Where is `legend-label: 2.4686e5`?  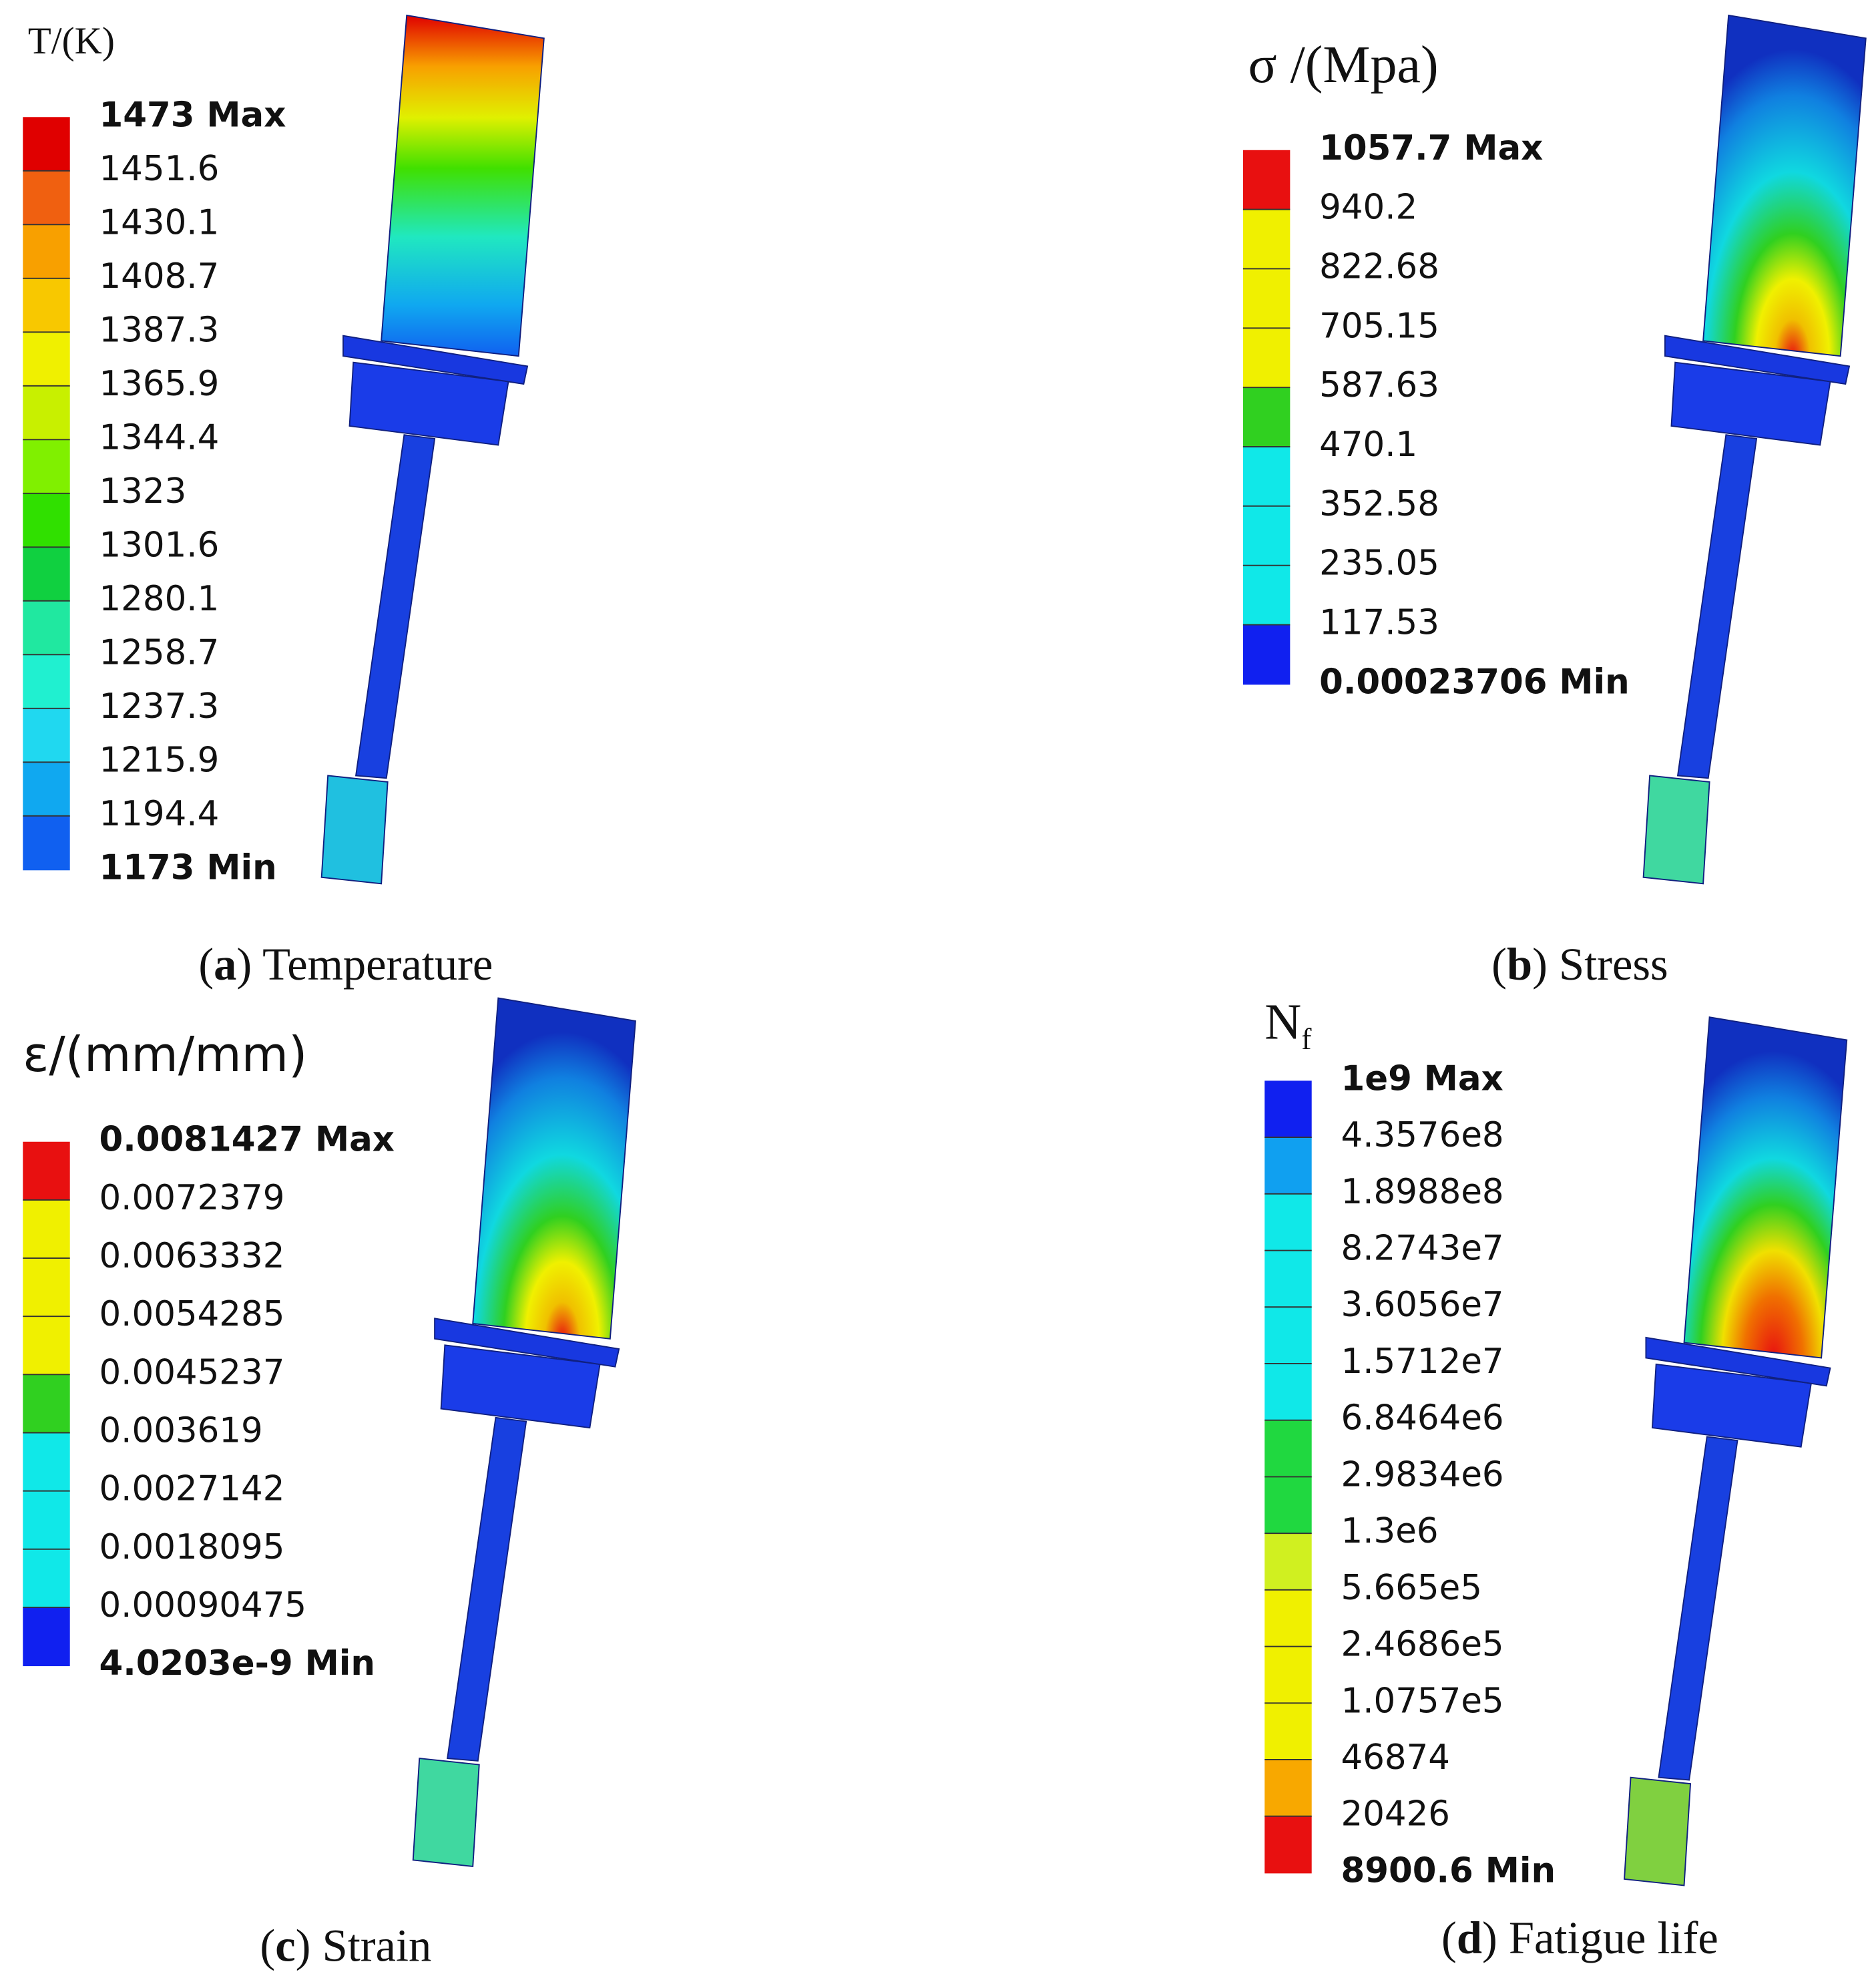 legend-label: 2.4686e5 is located at coordinates (1422, 1645).